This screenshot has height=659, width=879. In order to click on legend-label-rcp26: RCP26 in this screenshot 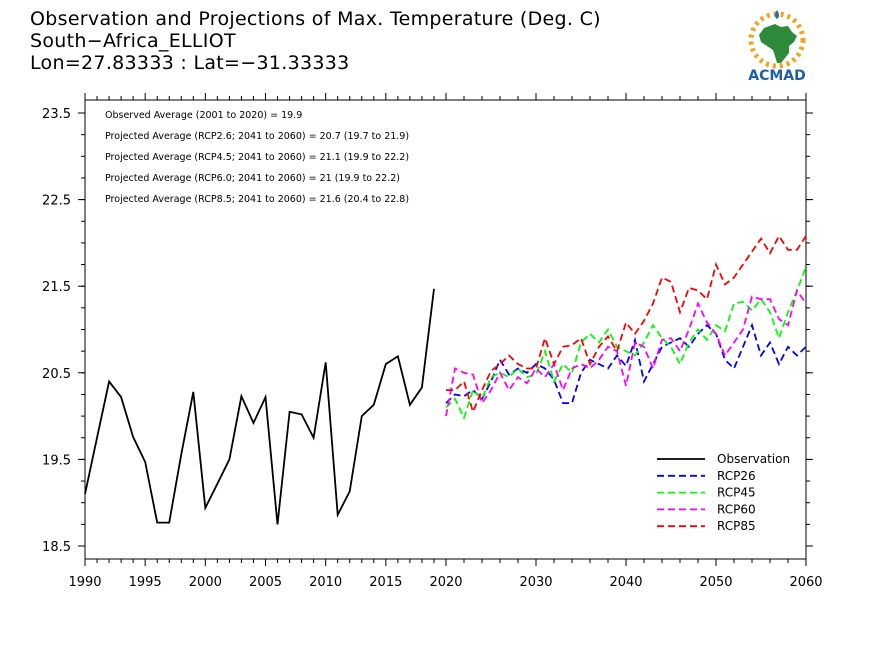, I will do `click(736, 476)`.